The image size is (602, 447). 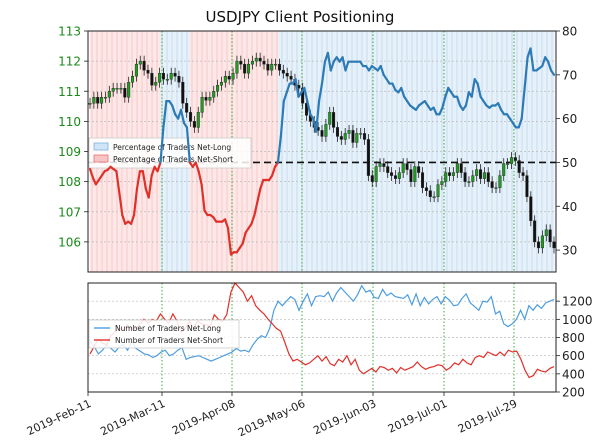 What do you see at coordinates (569, 207) in the screenshot?
I see `right-tick-label: 40` at bounding box center [569, 207].